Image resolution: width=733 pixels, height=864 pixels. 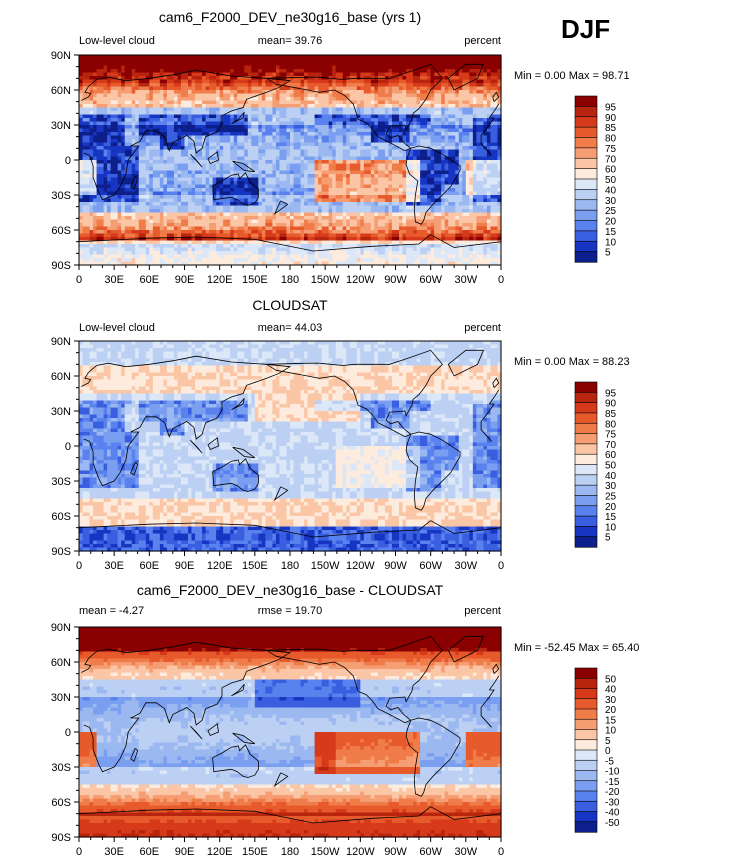 What do you see at coordinates (482, 328) in the screenshot?
I see `units-label: percent` at bounding box center [482, 328].